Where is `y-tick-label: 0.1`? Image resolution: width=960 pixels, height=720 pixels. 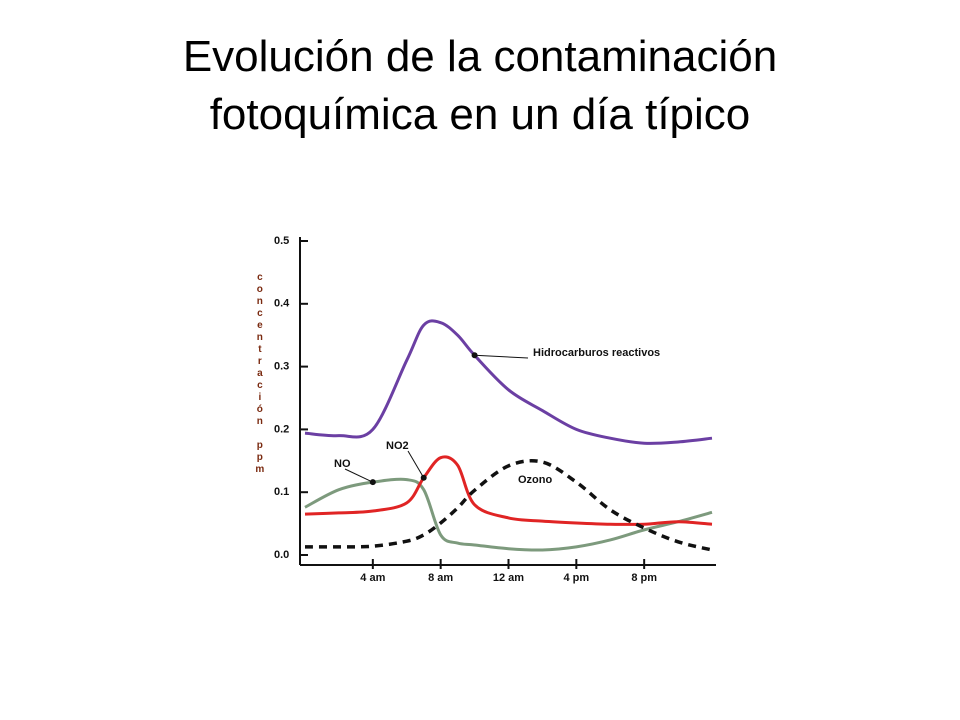 y-tick-label: 0.1 is located at coordinates (281, 492).